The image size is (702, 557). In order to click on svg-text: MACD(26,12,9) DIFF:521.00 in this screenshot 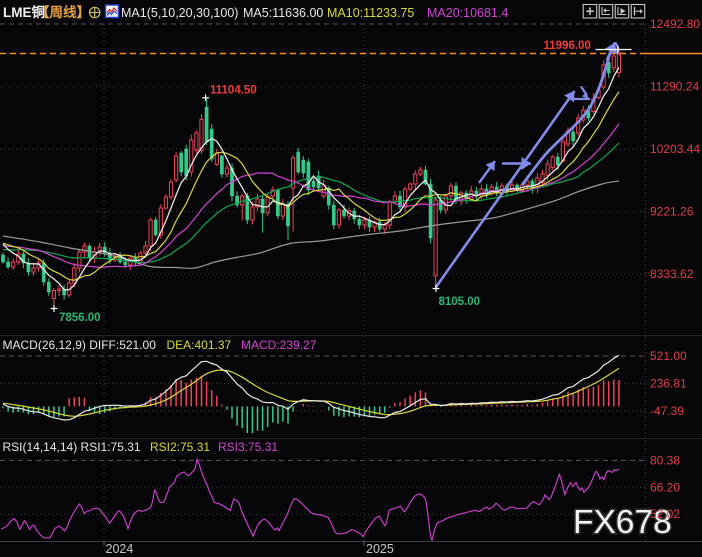, I will do `click(80, 345)`.